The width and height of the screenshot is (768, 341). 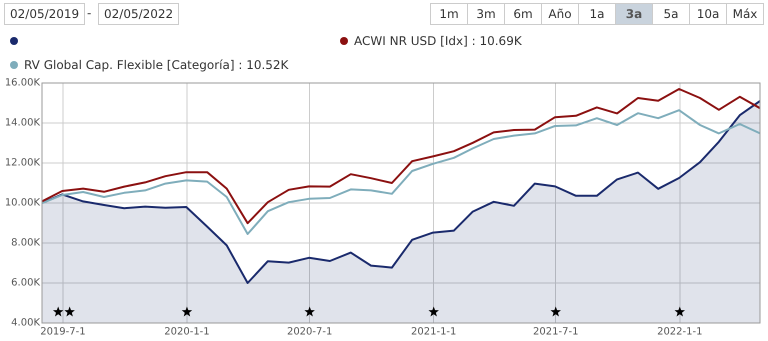 I want to click on x-tick-label: 2022-1-1, so click(x=679, y=332).